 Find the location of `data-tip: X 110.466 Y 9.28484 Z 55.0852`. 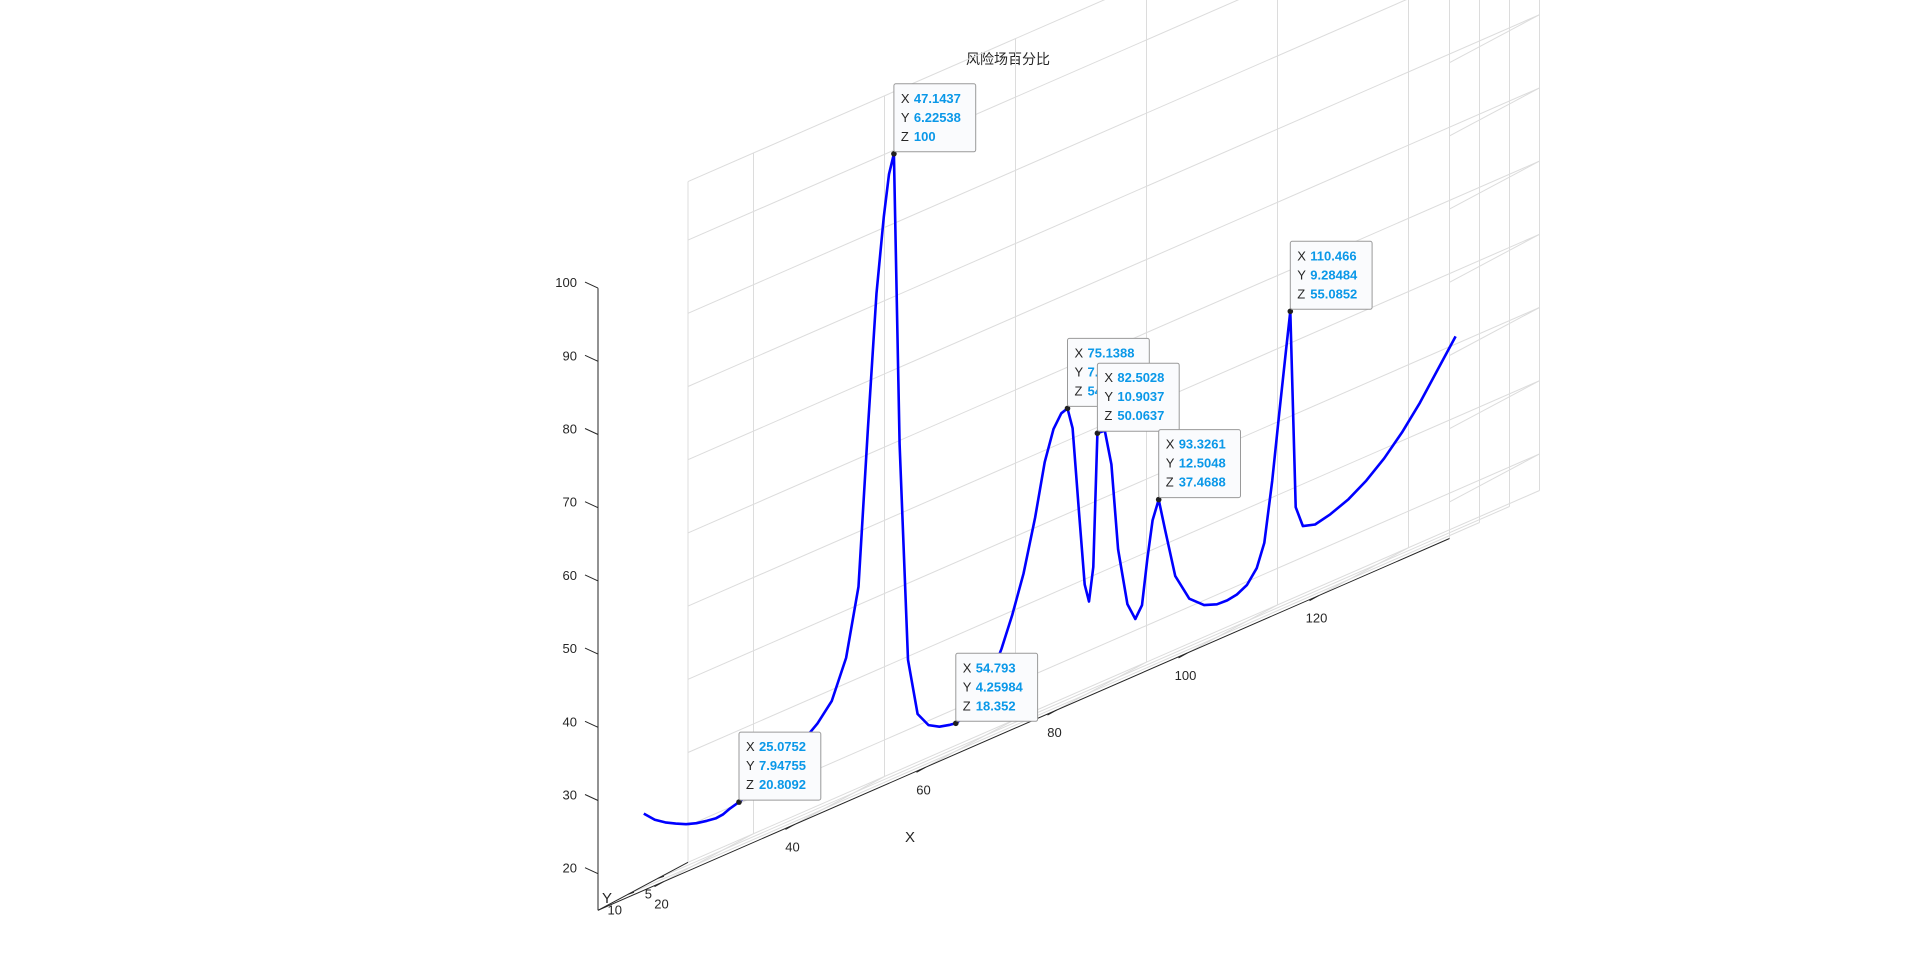

data-tip: X 110.466 Y 9.28484 Z 55.0852 is located at coordinates (1330, 277).